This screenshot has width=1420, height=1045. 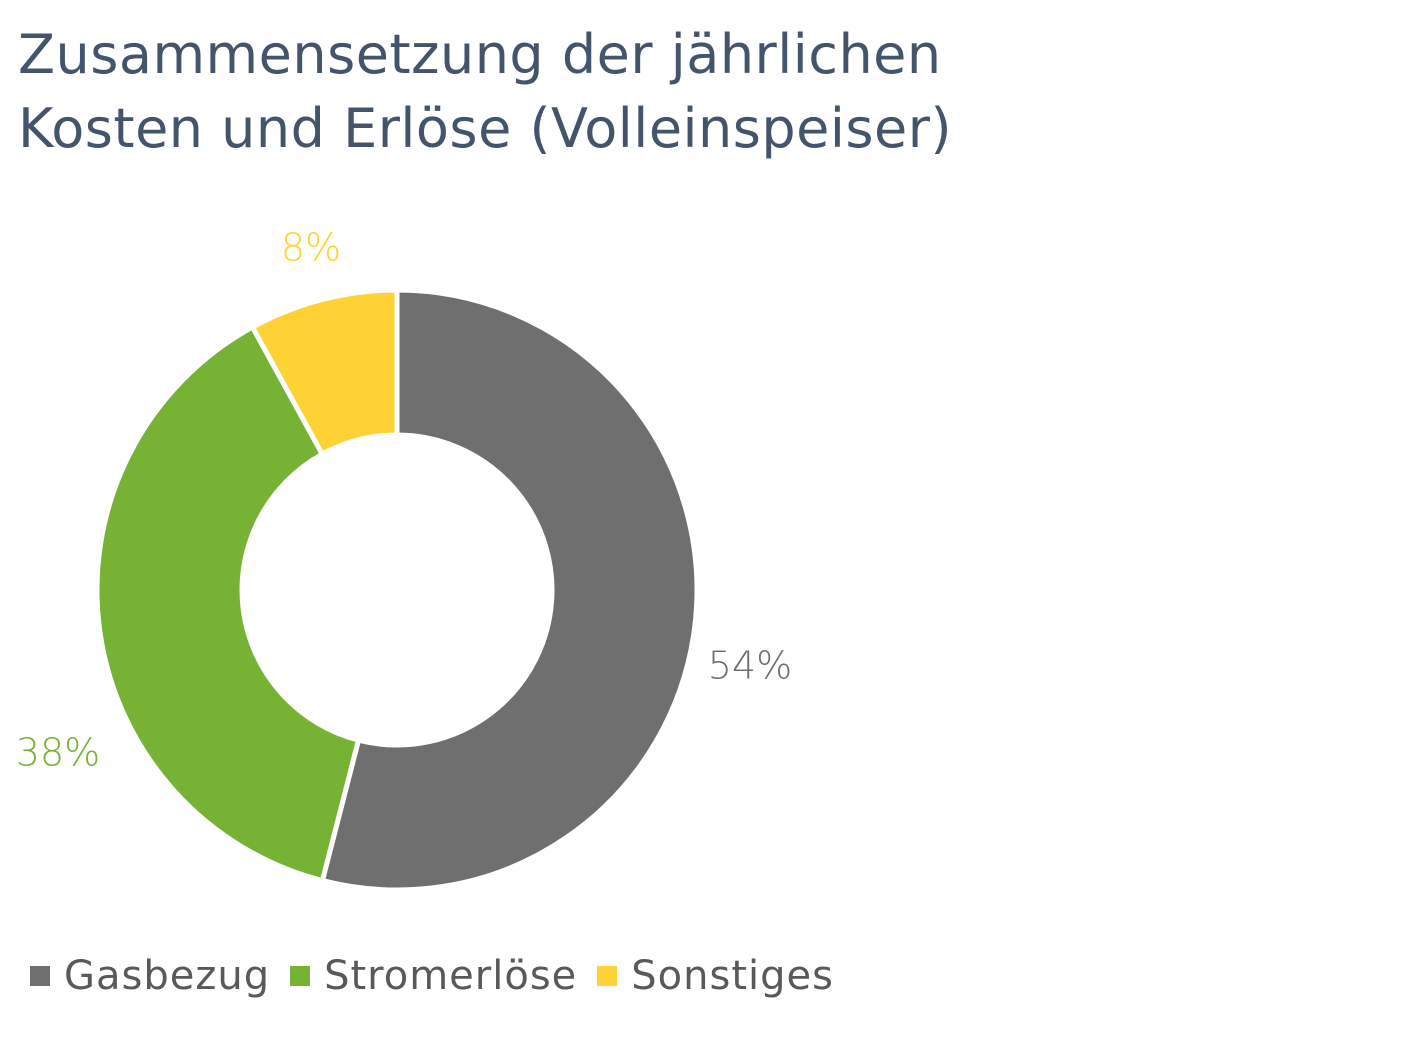 What do you see at coordinates (485, 128) in the screenshot?
I see `chart-title-line-2: Kosten und Erlöse (Volleinspeiser)` at bounding box center [485, 128].